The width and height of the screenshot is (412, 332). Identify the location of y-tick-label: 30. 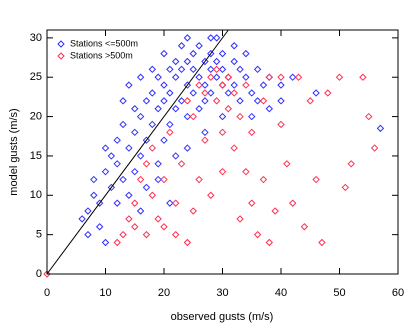
(36, 38).